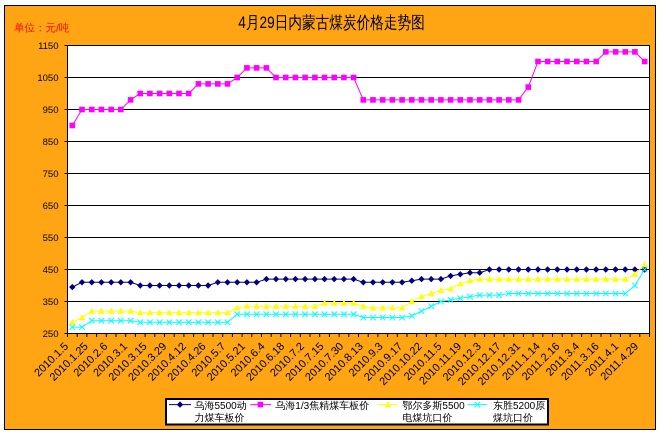 The image size is (662, 434). Describe the element at coordinates (47, 78) in the screenshot. I see `svg-text: 1050` at that location.